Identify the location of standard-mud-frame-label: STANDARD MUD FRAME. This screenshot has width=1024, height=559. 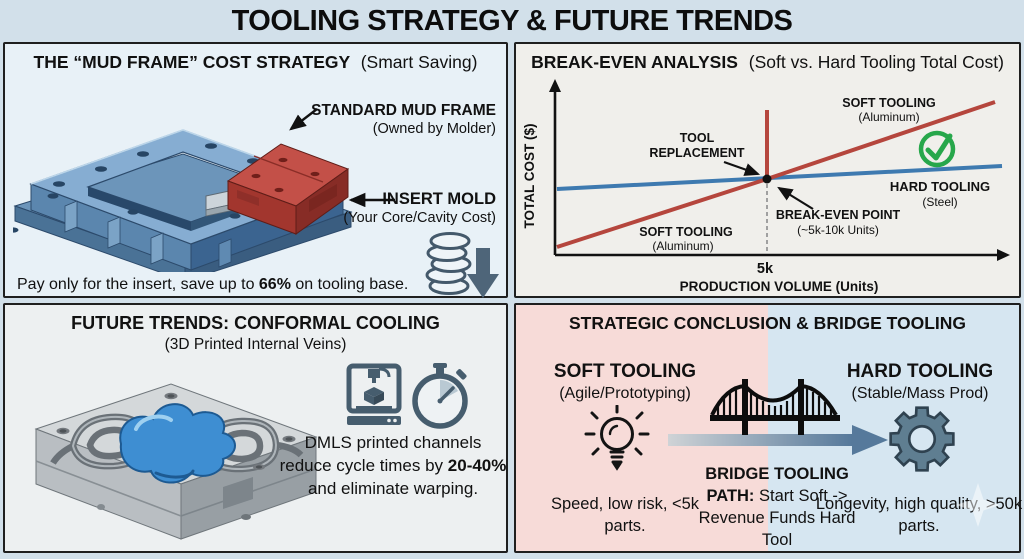
(403, 110).